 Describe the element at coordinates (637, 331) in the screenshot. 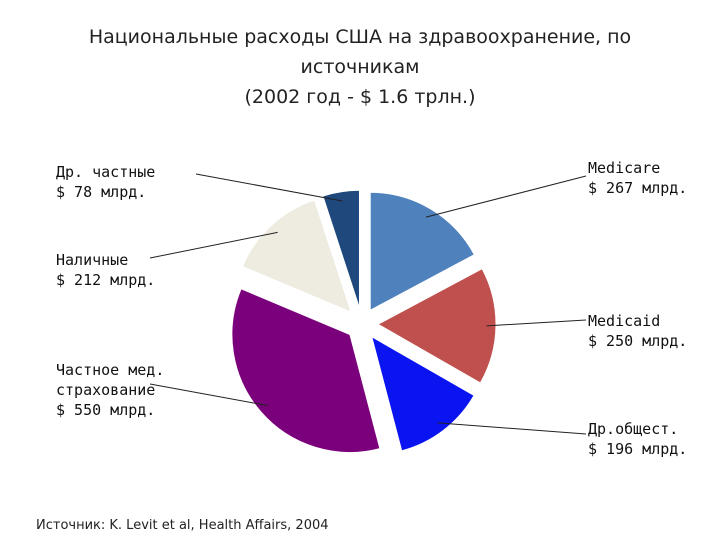

I see `label-medicaid: Medicaid $ 250 млрд.` at that location.